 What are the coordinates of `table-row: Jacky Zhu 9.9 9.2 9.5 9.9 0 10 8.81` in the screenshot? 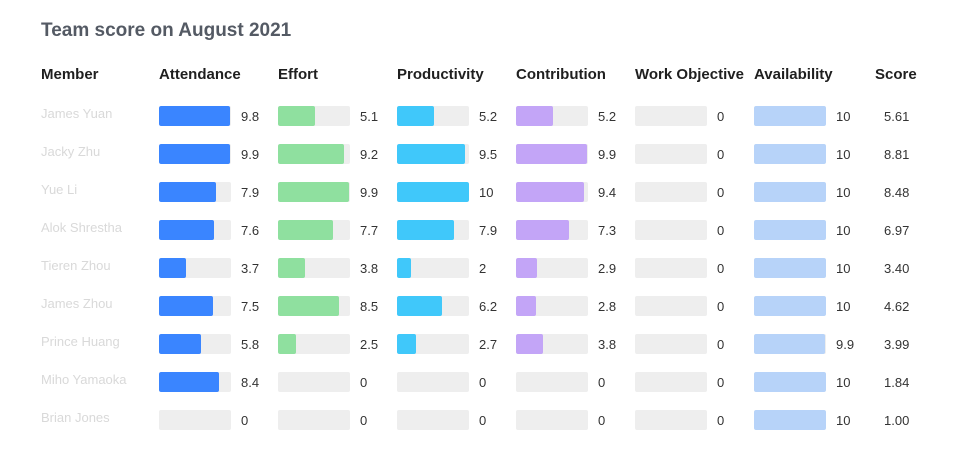 It's located at (487, 153).